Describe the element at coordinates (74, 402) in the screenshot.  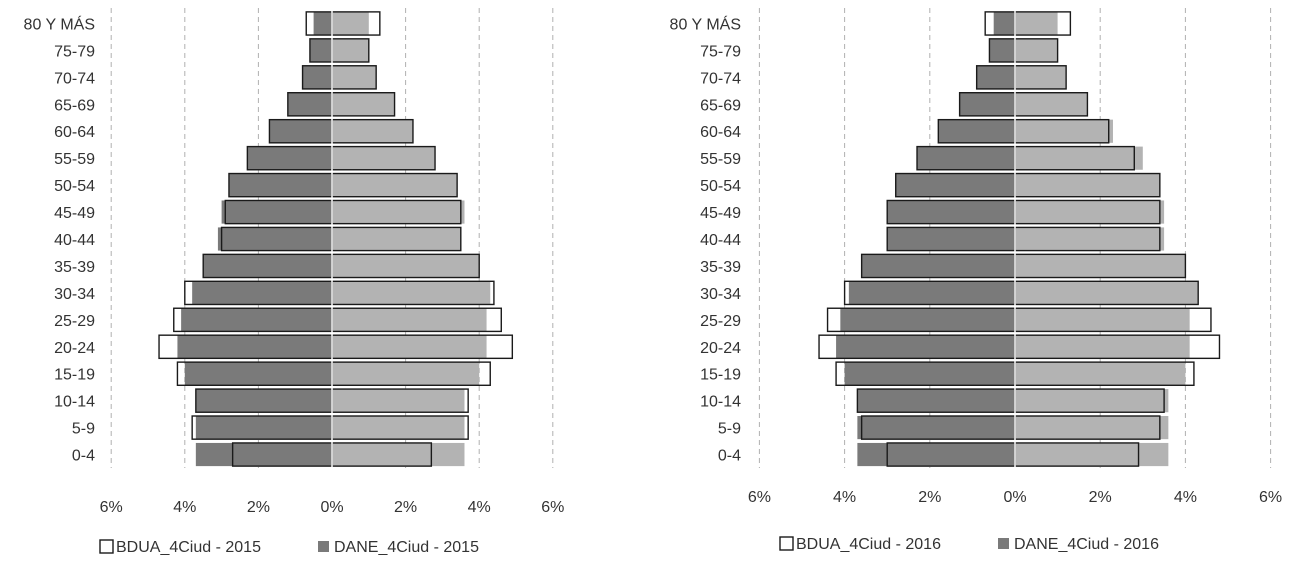
I see `category-label: 10-14` at that location.